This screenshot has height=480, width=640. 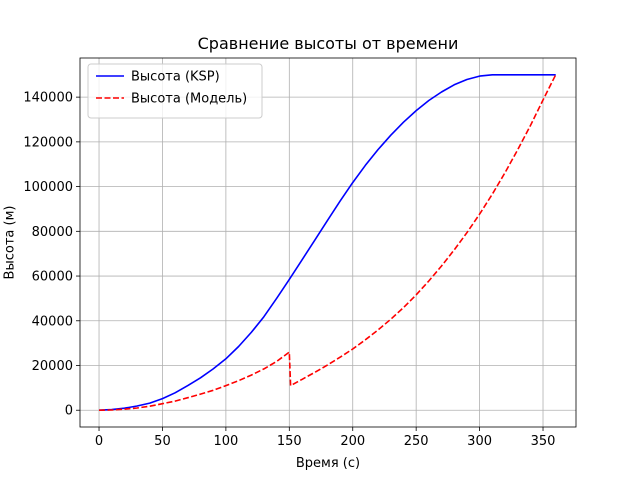 I want to click on y-tick-label: 60000, so click(x=52, y=277).